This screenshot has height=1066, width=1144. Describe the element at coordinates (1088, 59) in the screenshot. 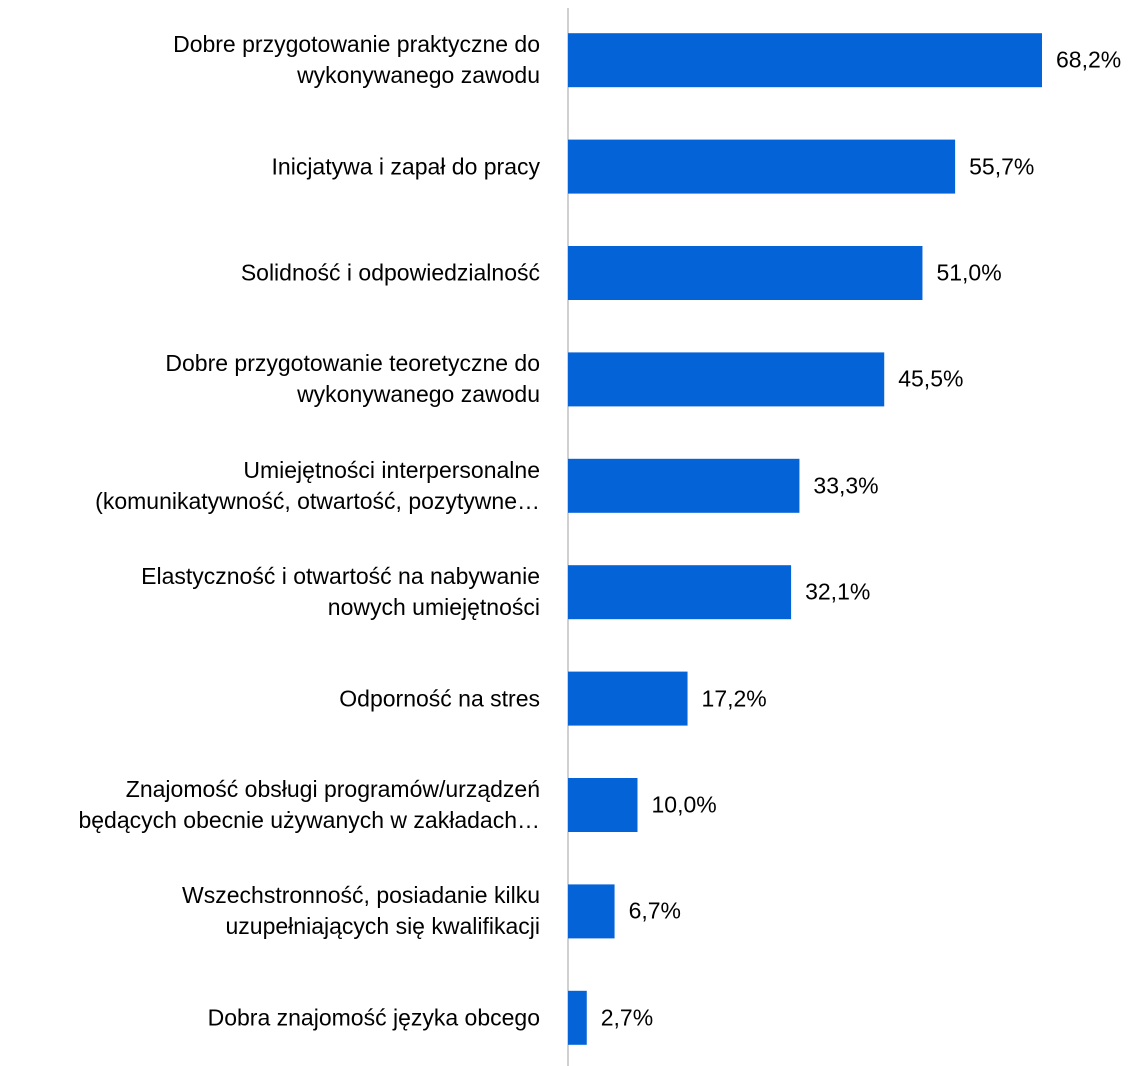

I see `value-label: 68,2%` at that location.